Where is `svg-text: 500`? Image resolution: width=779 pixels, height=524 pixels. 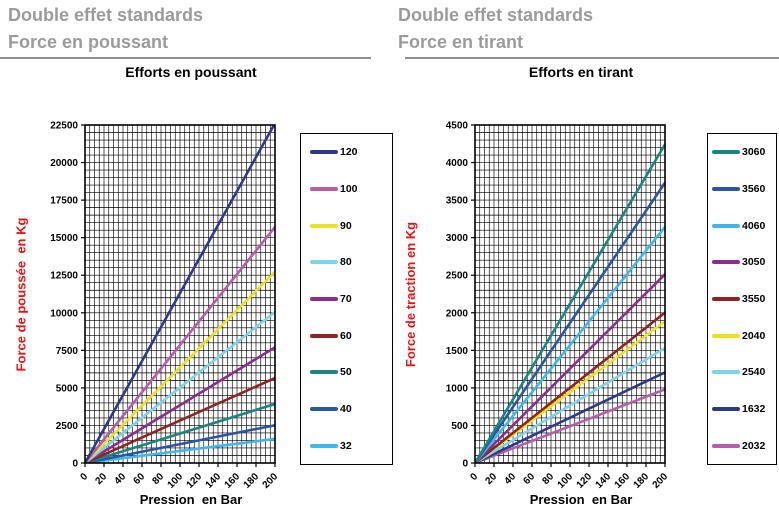 svg-text: 500 is located at coordinates (459, 426).